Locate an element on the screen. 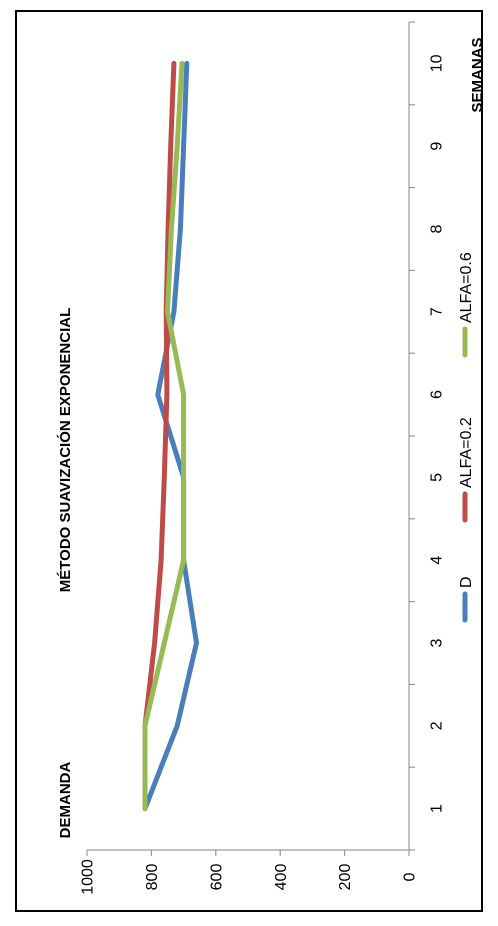 Image resolution: width=498 pixels, height=926 pixels. x-tick-label: 5 is located at coordinates (437, 477).